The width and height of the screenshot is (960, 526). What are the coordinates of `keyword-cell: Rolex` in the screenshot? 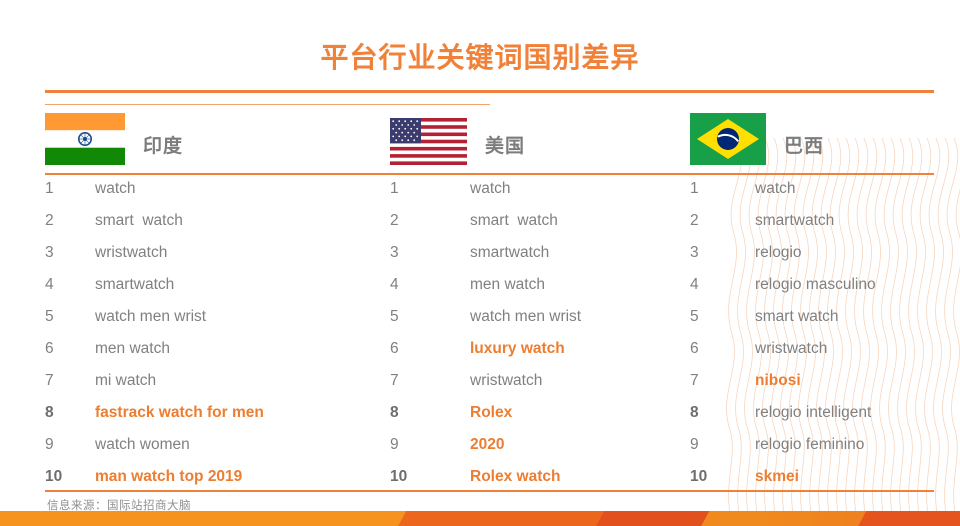 It's located at (491, 412).